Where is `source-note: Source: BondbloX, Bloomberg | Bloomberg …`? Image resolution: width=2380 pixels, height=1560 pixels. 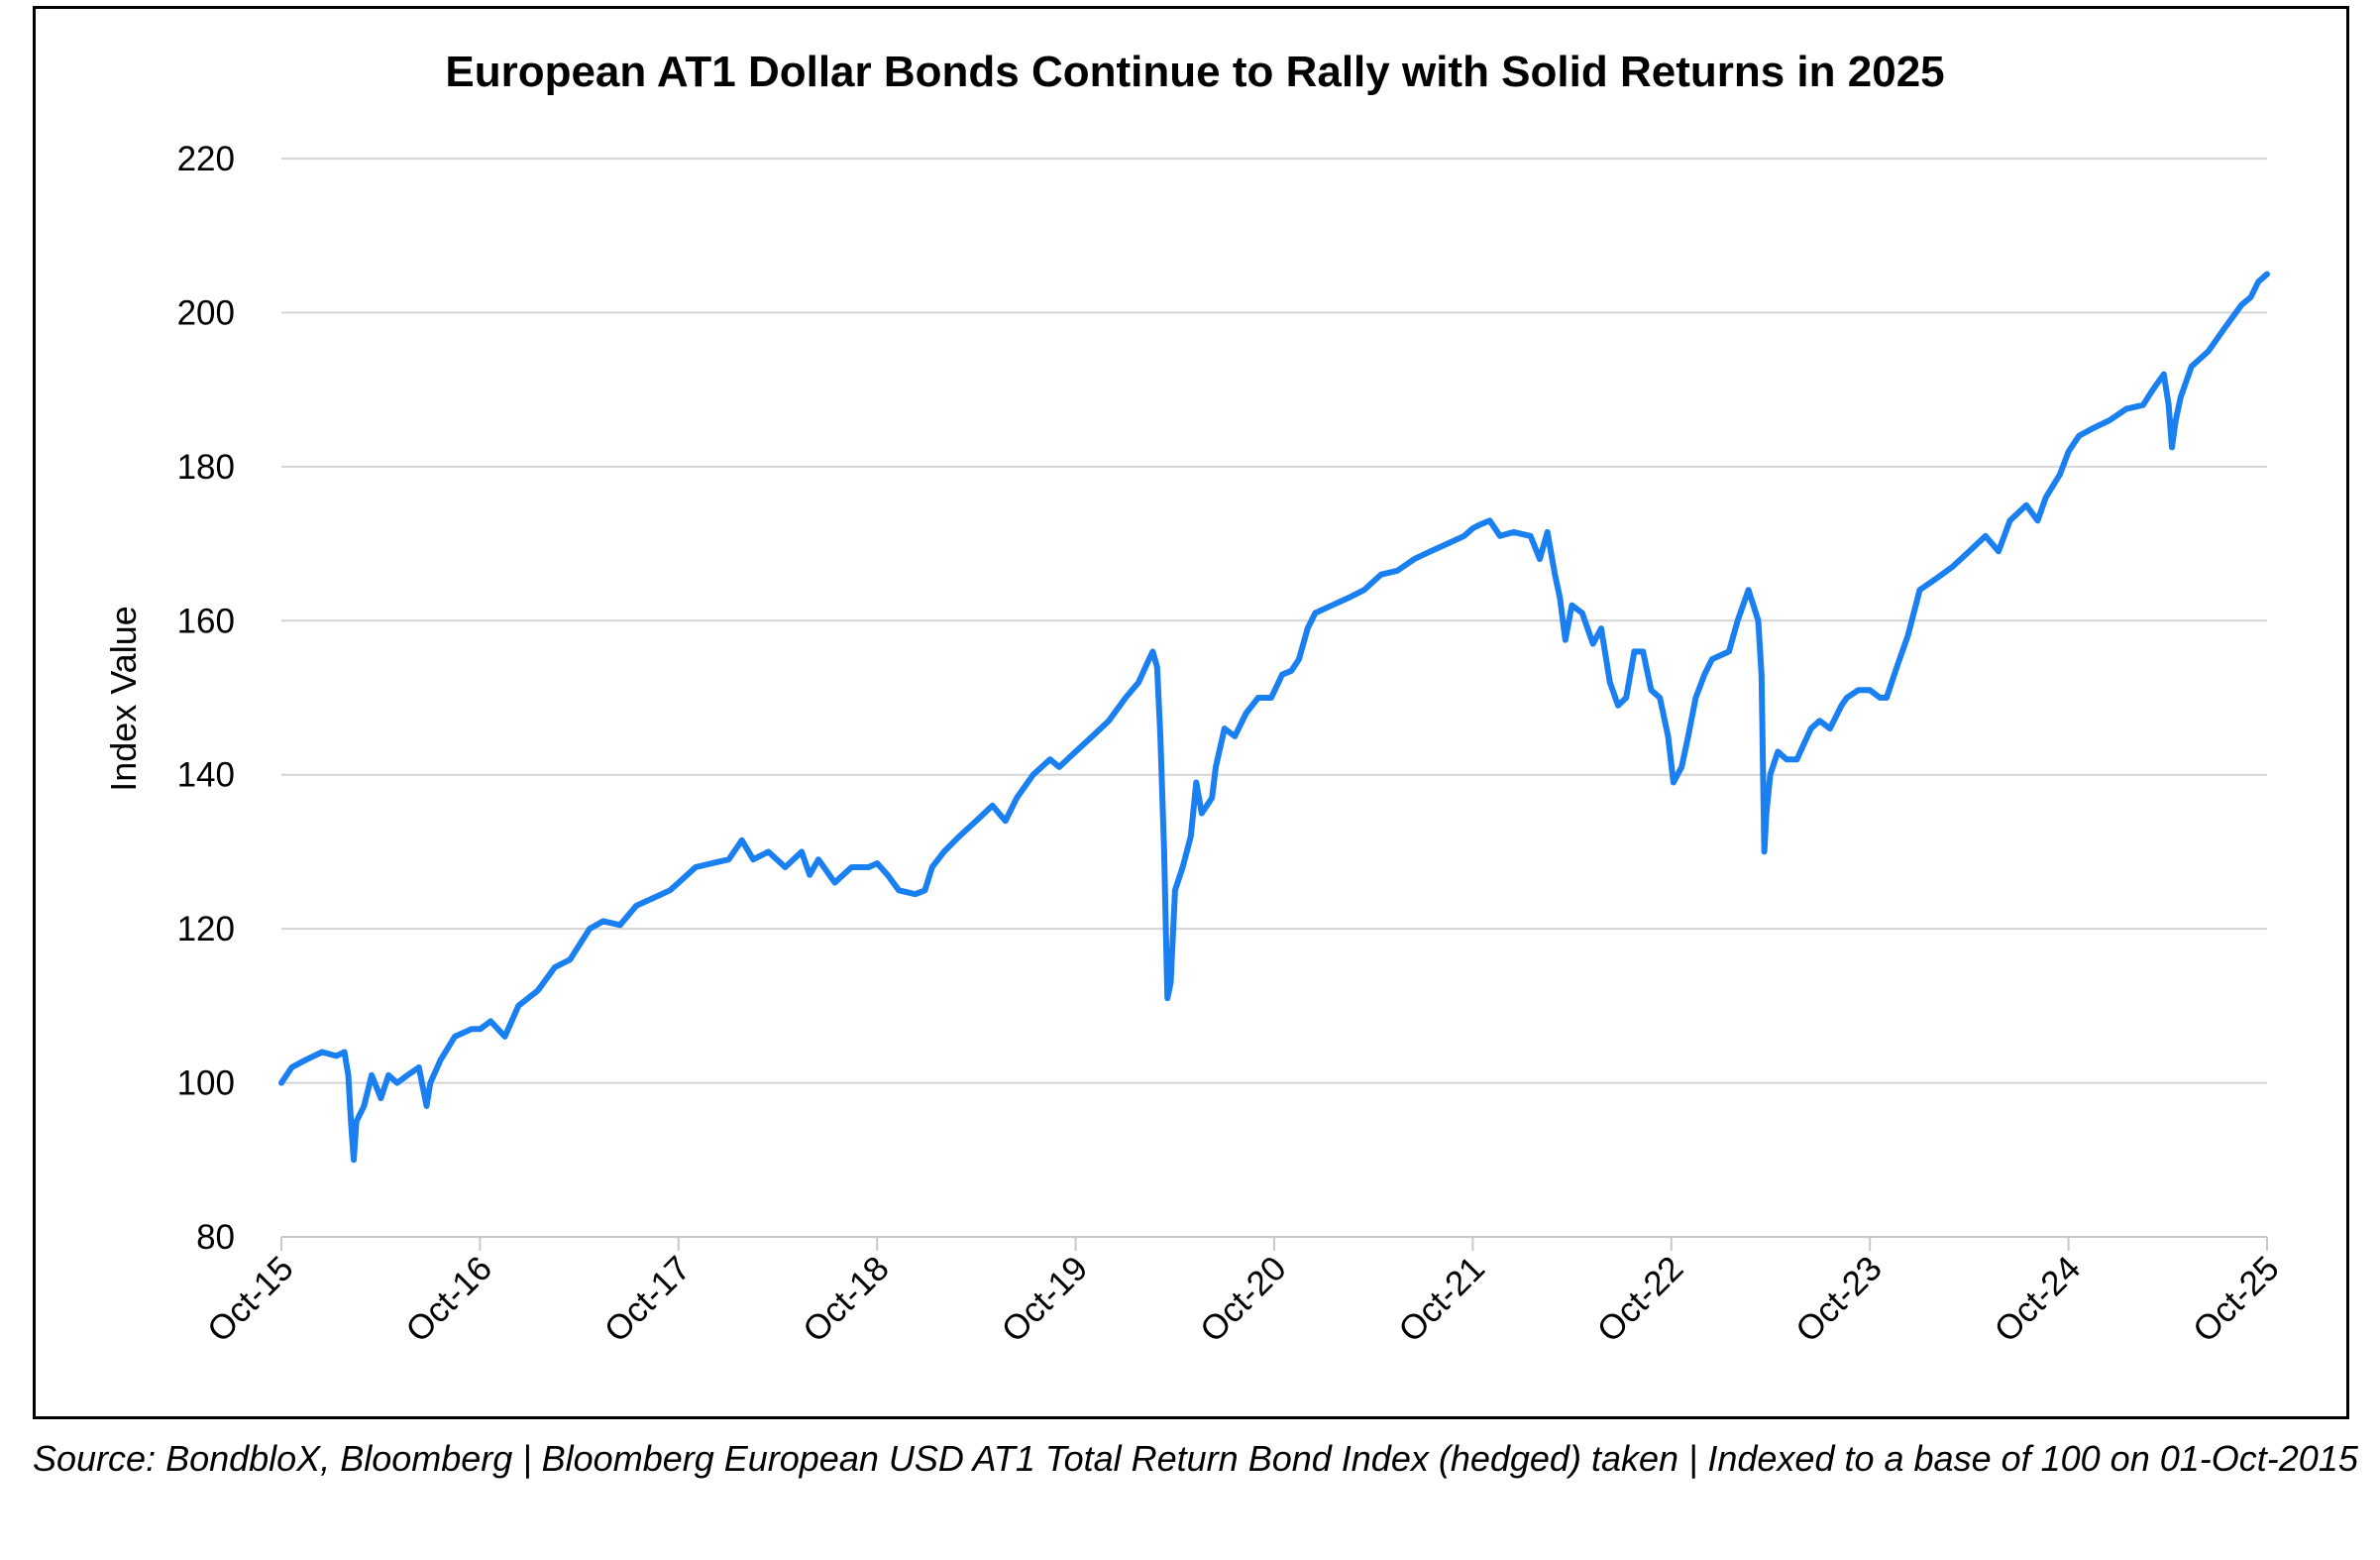
source-note: Source: BondbloX, Bloomberg | Bloomberg … is located at coordinates (1195, 1458).